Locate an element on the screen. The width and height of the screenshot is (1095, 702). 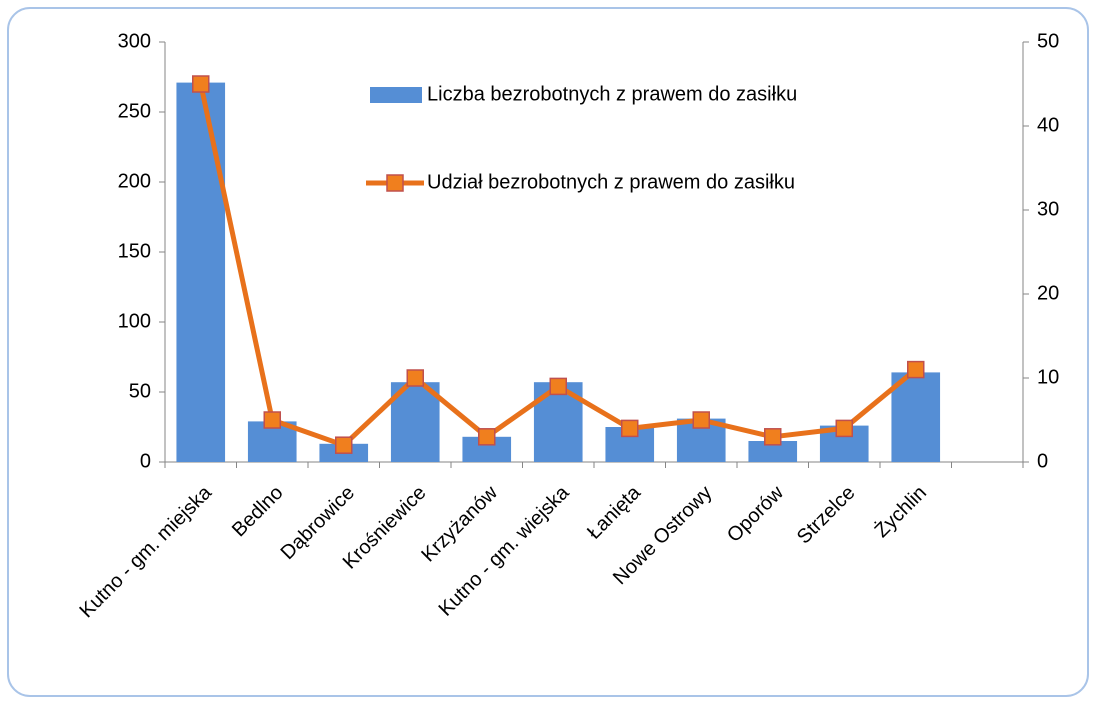
y-tick-label: 100 is located at coordinates (134, 321).